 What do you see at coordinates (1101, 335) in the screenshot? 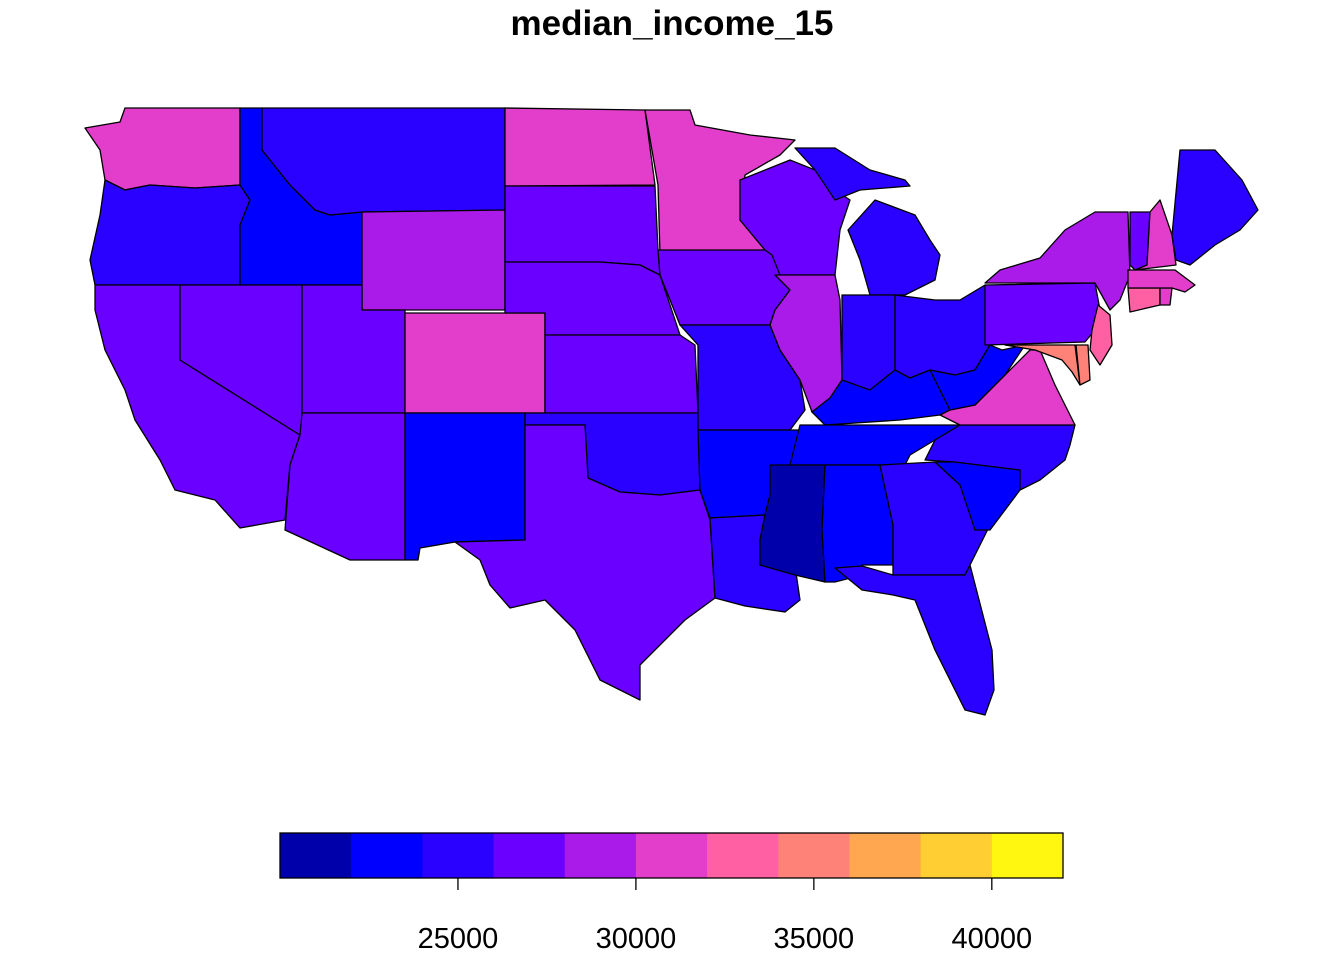
I see `state-new-jersey` at bounding box center [1101, 335].